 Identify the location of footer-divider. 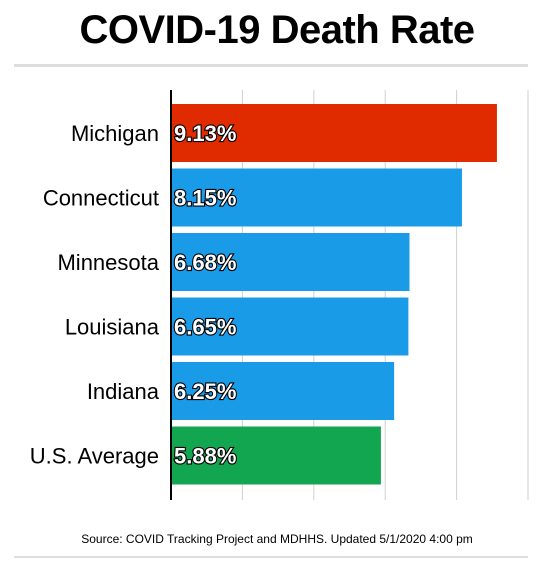
(271, 557).